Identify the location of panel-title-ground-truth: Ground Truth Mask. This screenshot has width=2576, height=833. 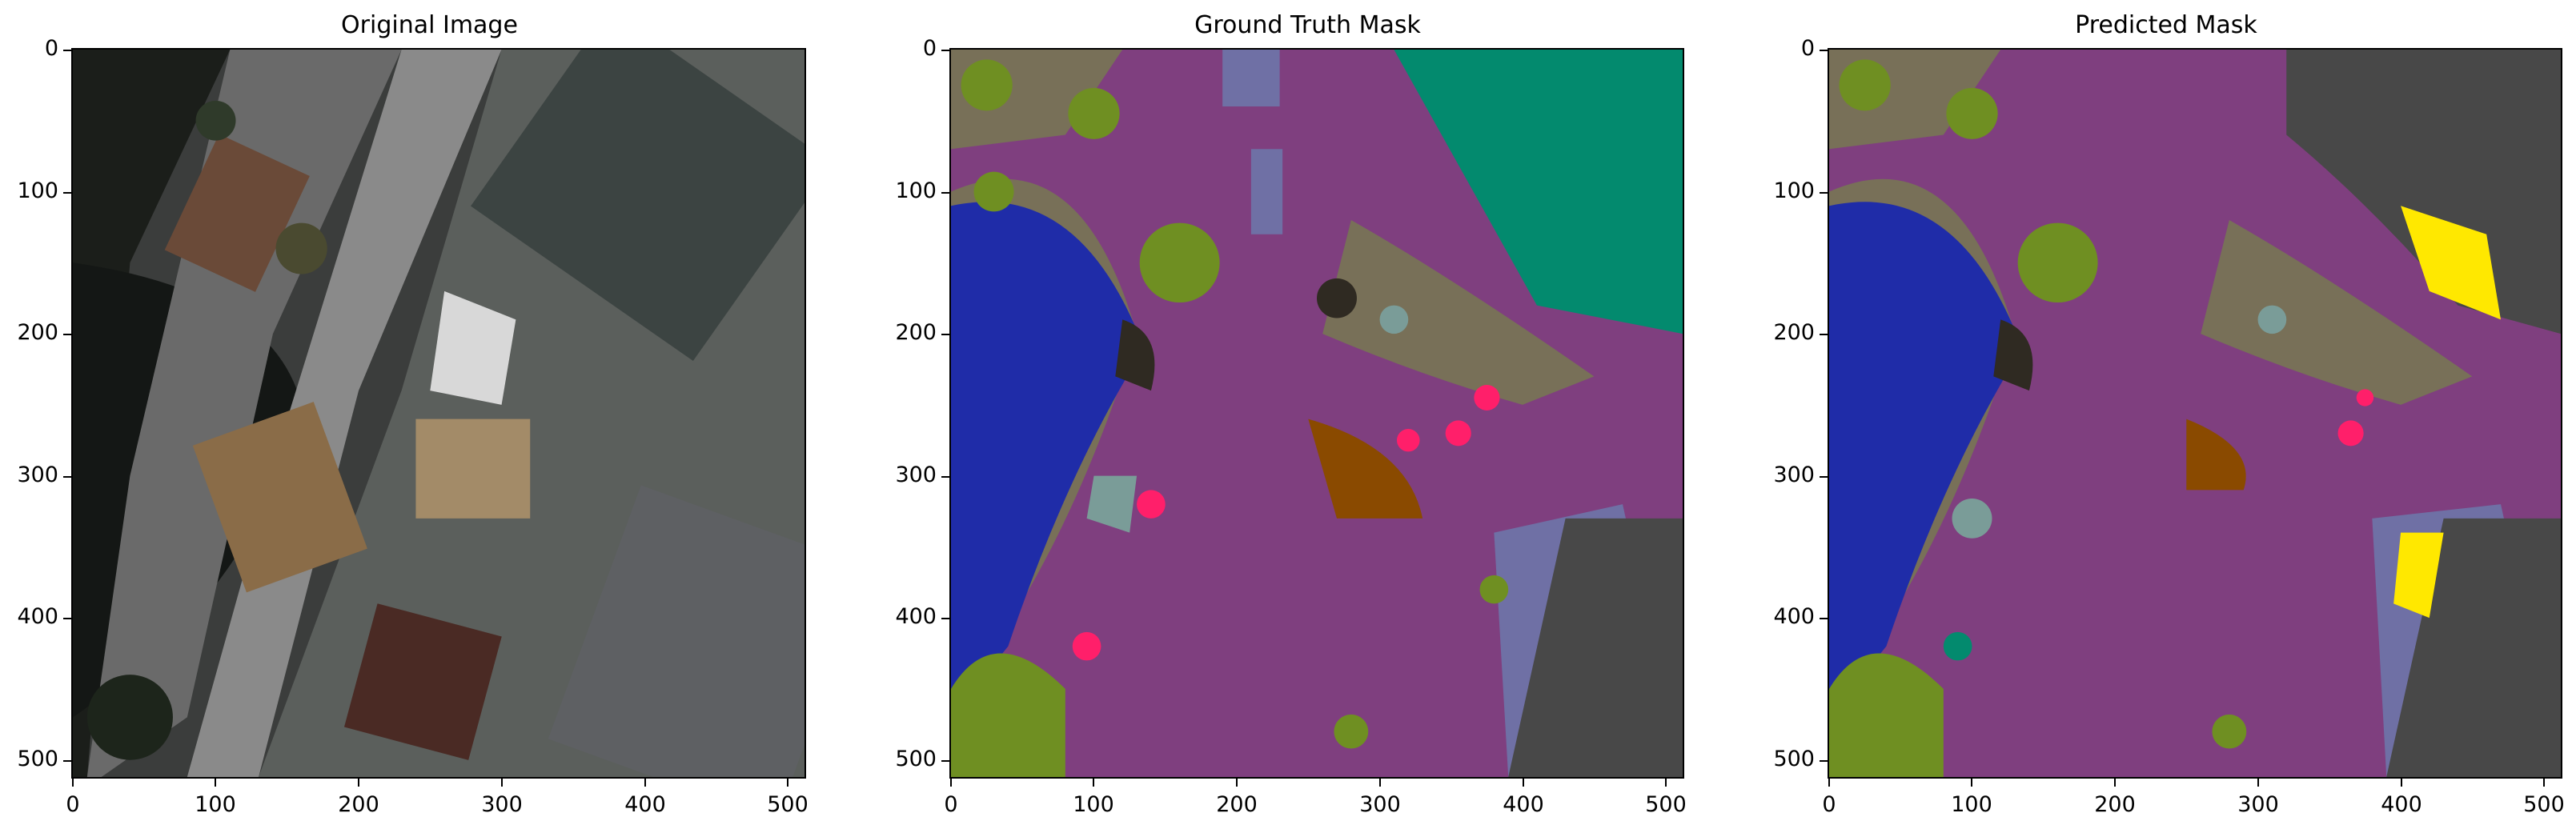
(1307, 25).